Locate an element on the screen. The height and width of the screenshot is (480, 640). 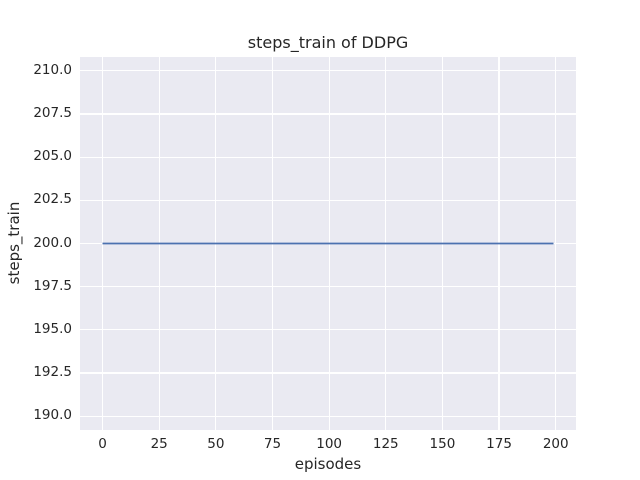
y-tick-label: 192.5 is located at coordinates (52, 372).